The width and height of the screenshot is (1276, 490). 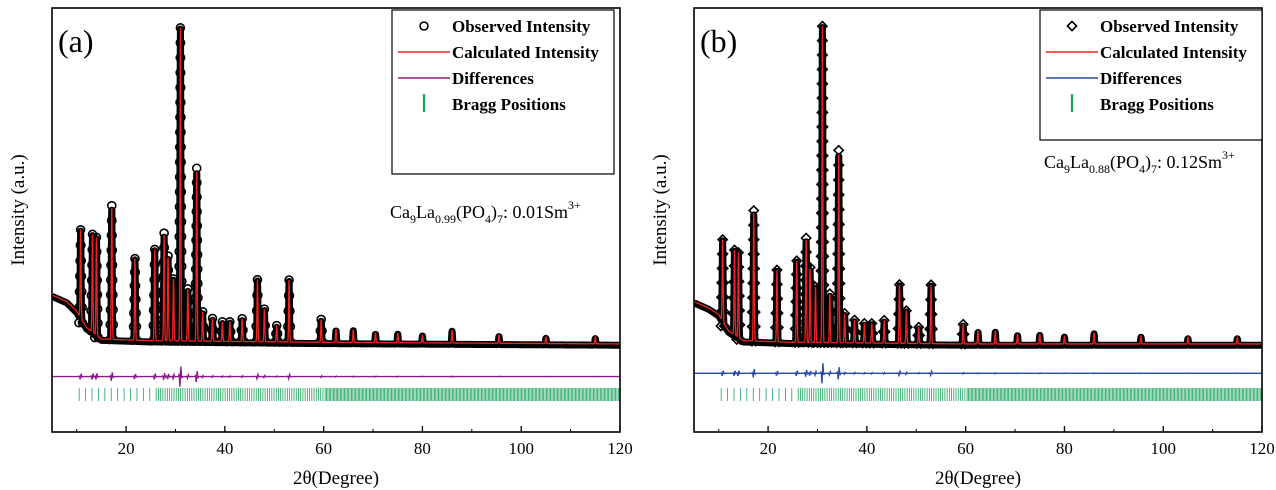 What do you see at coordinates (76, 41) in the screenshot?
I see `panel-label: (a)` at bounding box center [76, 41].